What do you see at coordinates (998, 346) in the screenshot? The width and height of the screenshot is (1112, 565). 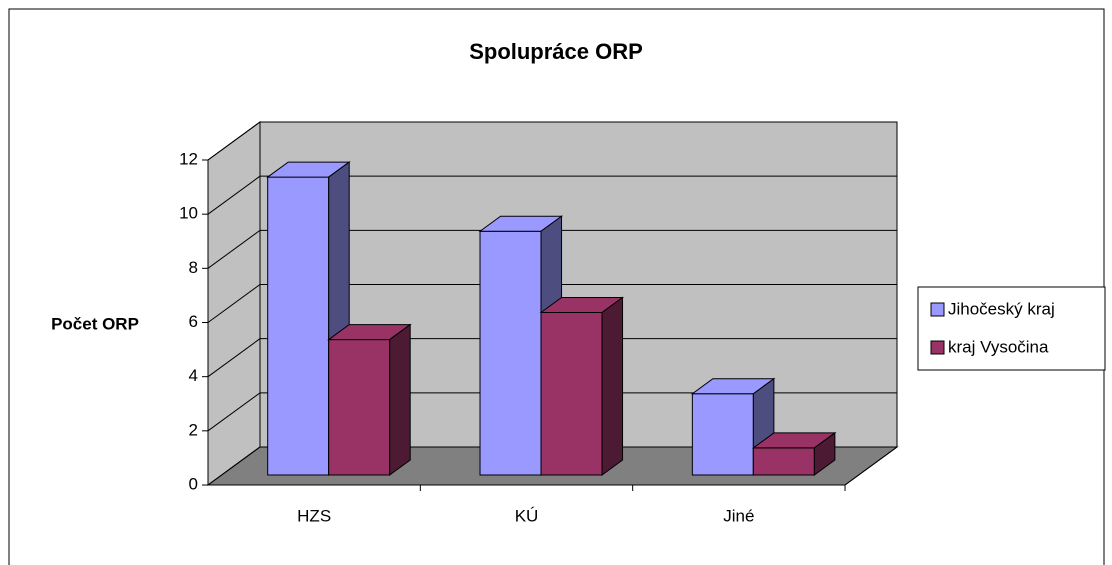 I see `legend-label: kraj Vysočina` at bounding box center [998, 346].